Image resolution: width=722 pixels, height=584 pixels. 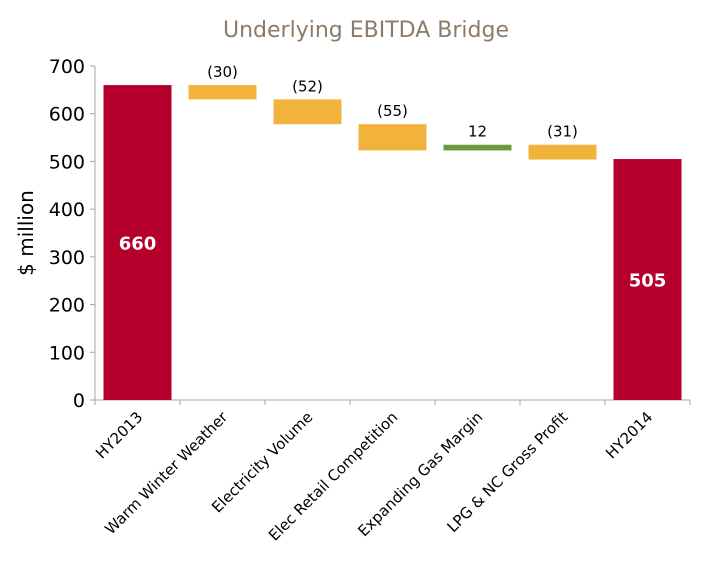 What do you see at coordinates (119, 435) in the screenshot?
I see `x-tick-label: HY2013` at bounding box center [119, 435].